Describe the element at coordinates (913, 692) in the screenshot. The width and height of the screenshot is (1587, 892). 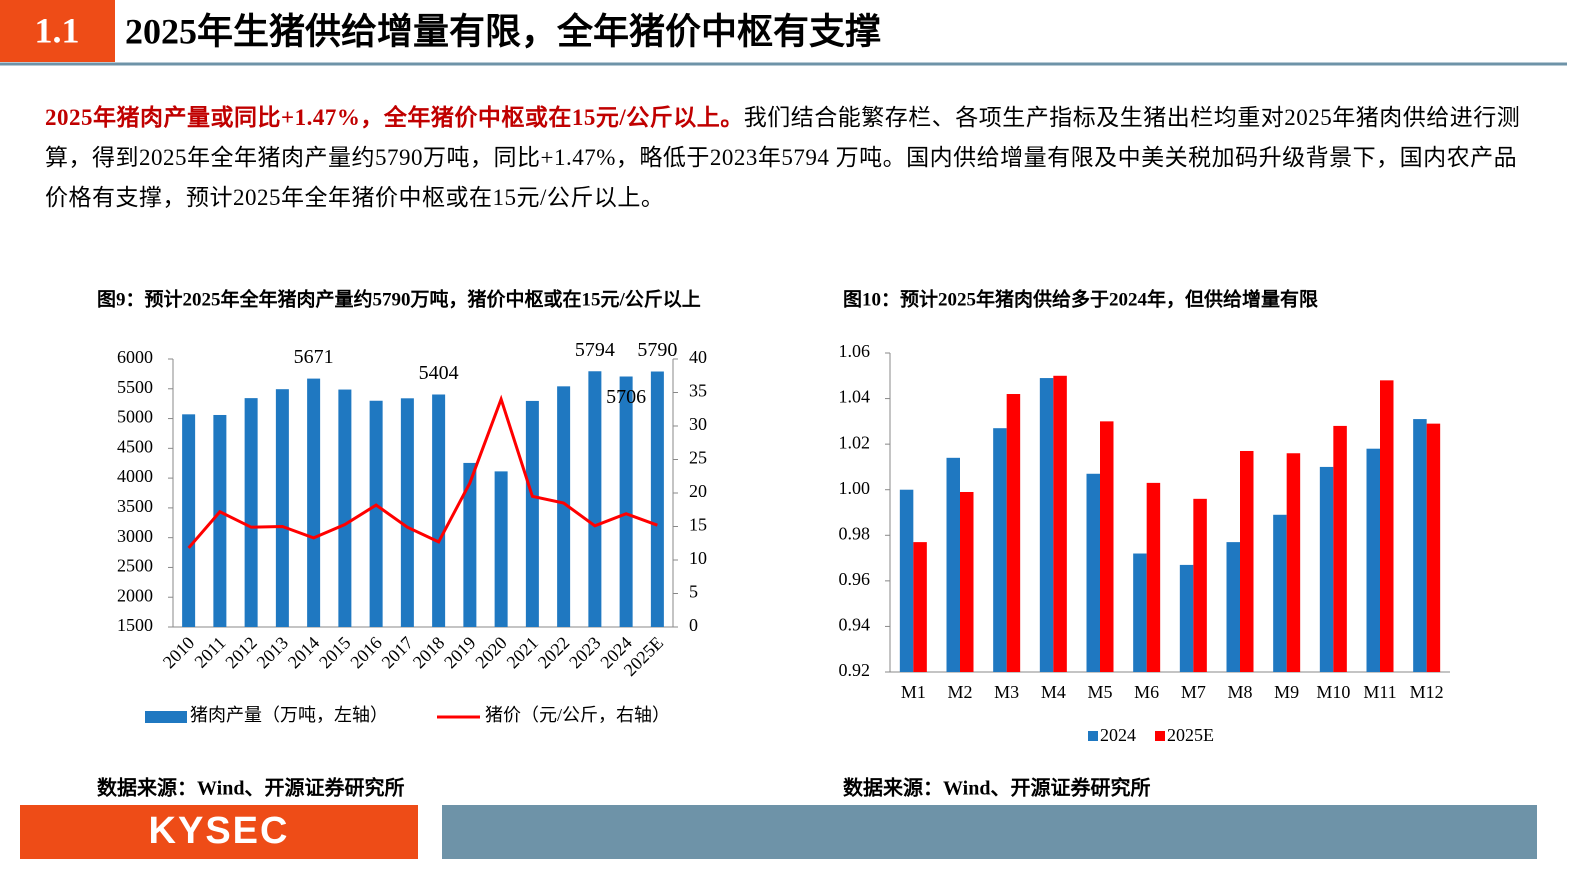
I see `x-tick-label: M1` at that location.